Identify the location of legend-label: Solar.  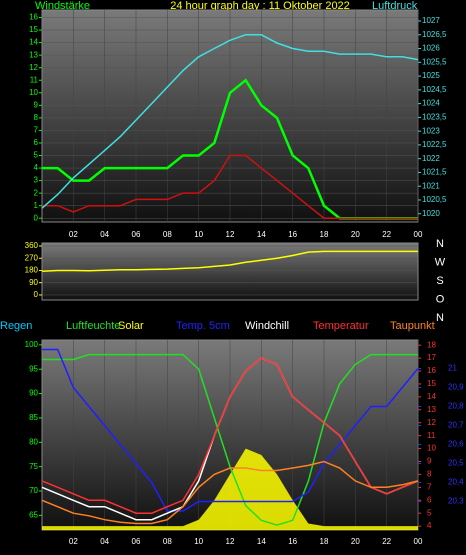
(131, 326).